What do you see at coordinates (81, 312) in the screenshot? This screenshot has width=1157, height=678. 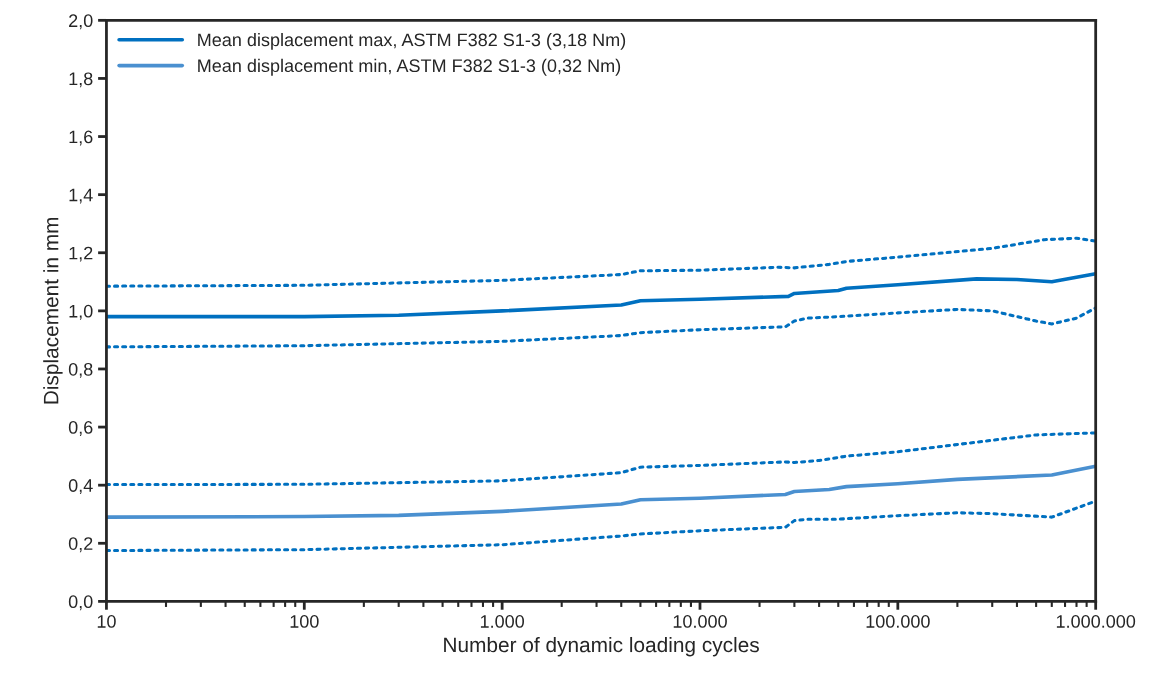 I see `y-tick-label: 1,0` at bounding box center [81, 312].